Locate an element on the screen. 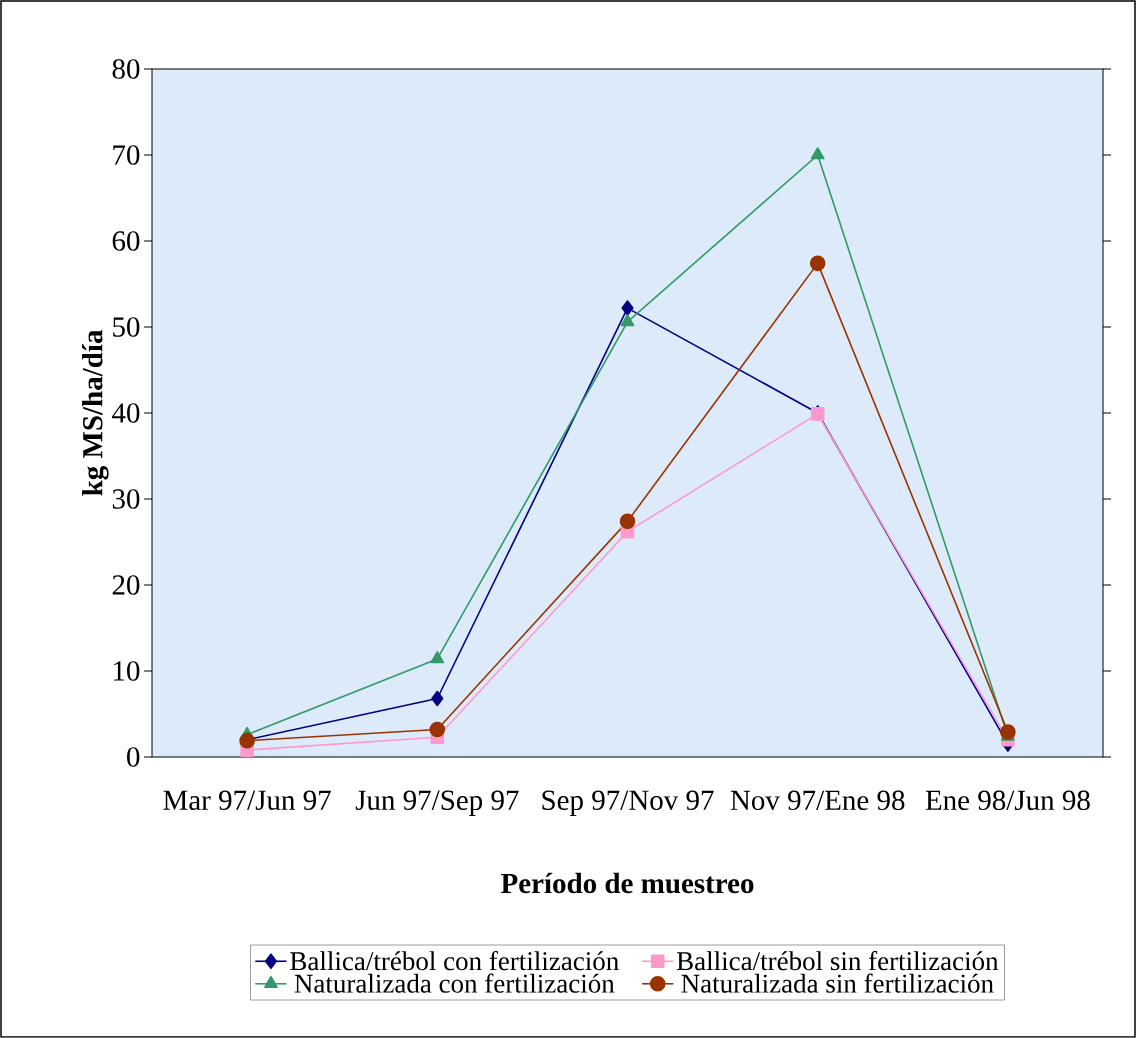  y-tick-label: 70 is located at coordinates (126, 155).